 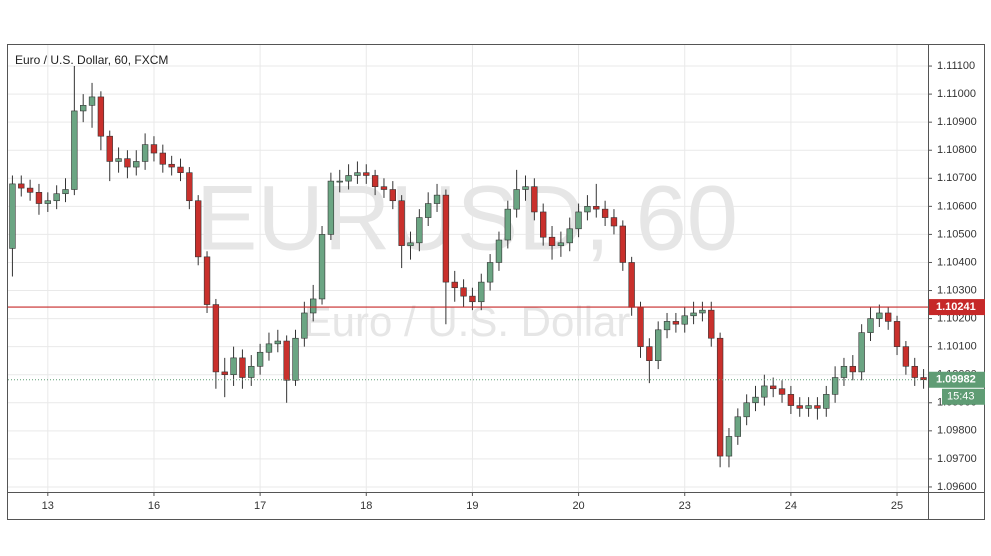 I want to click on y-tick-label: 1.09700, so click(x=957, y=459).